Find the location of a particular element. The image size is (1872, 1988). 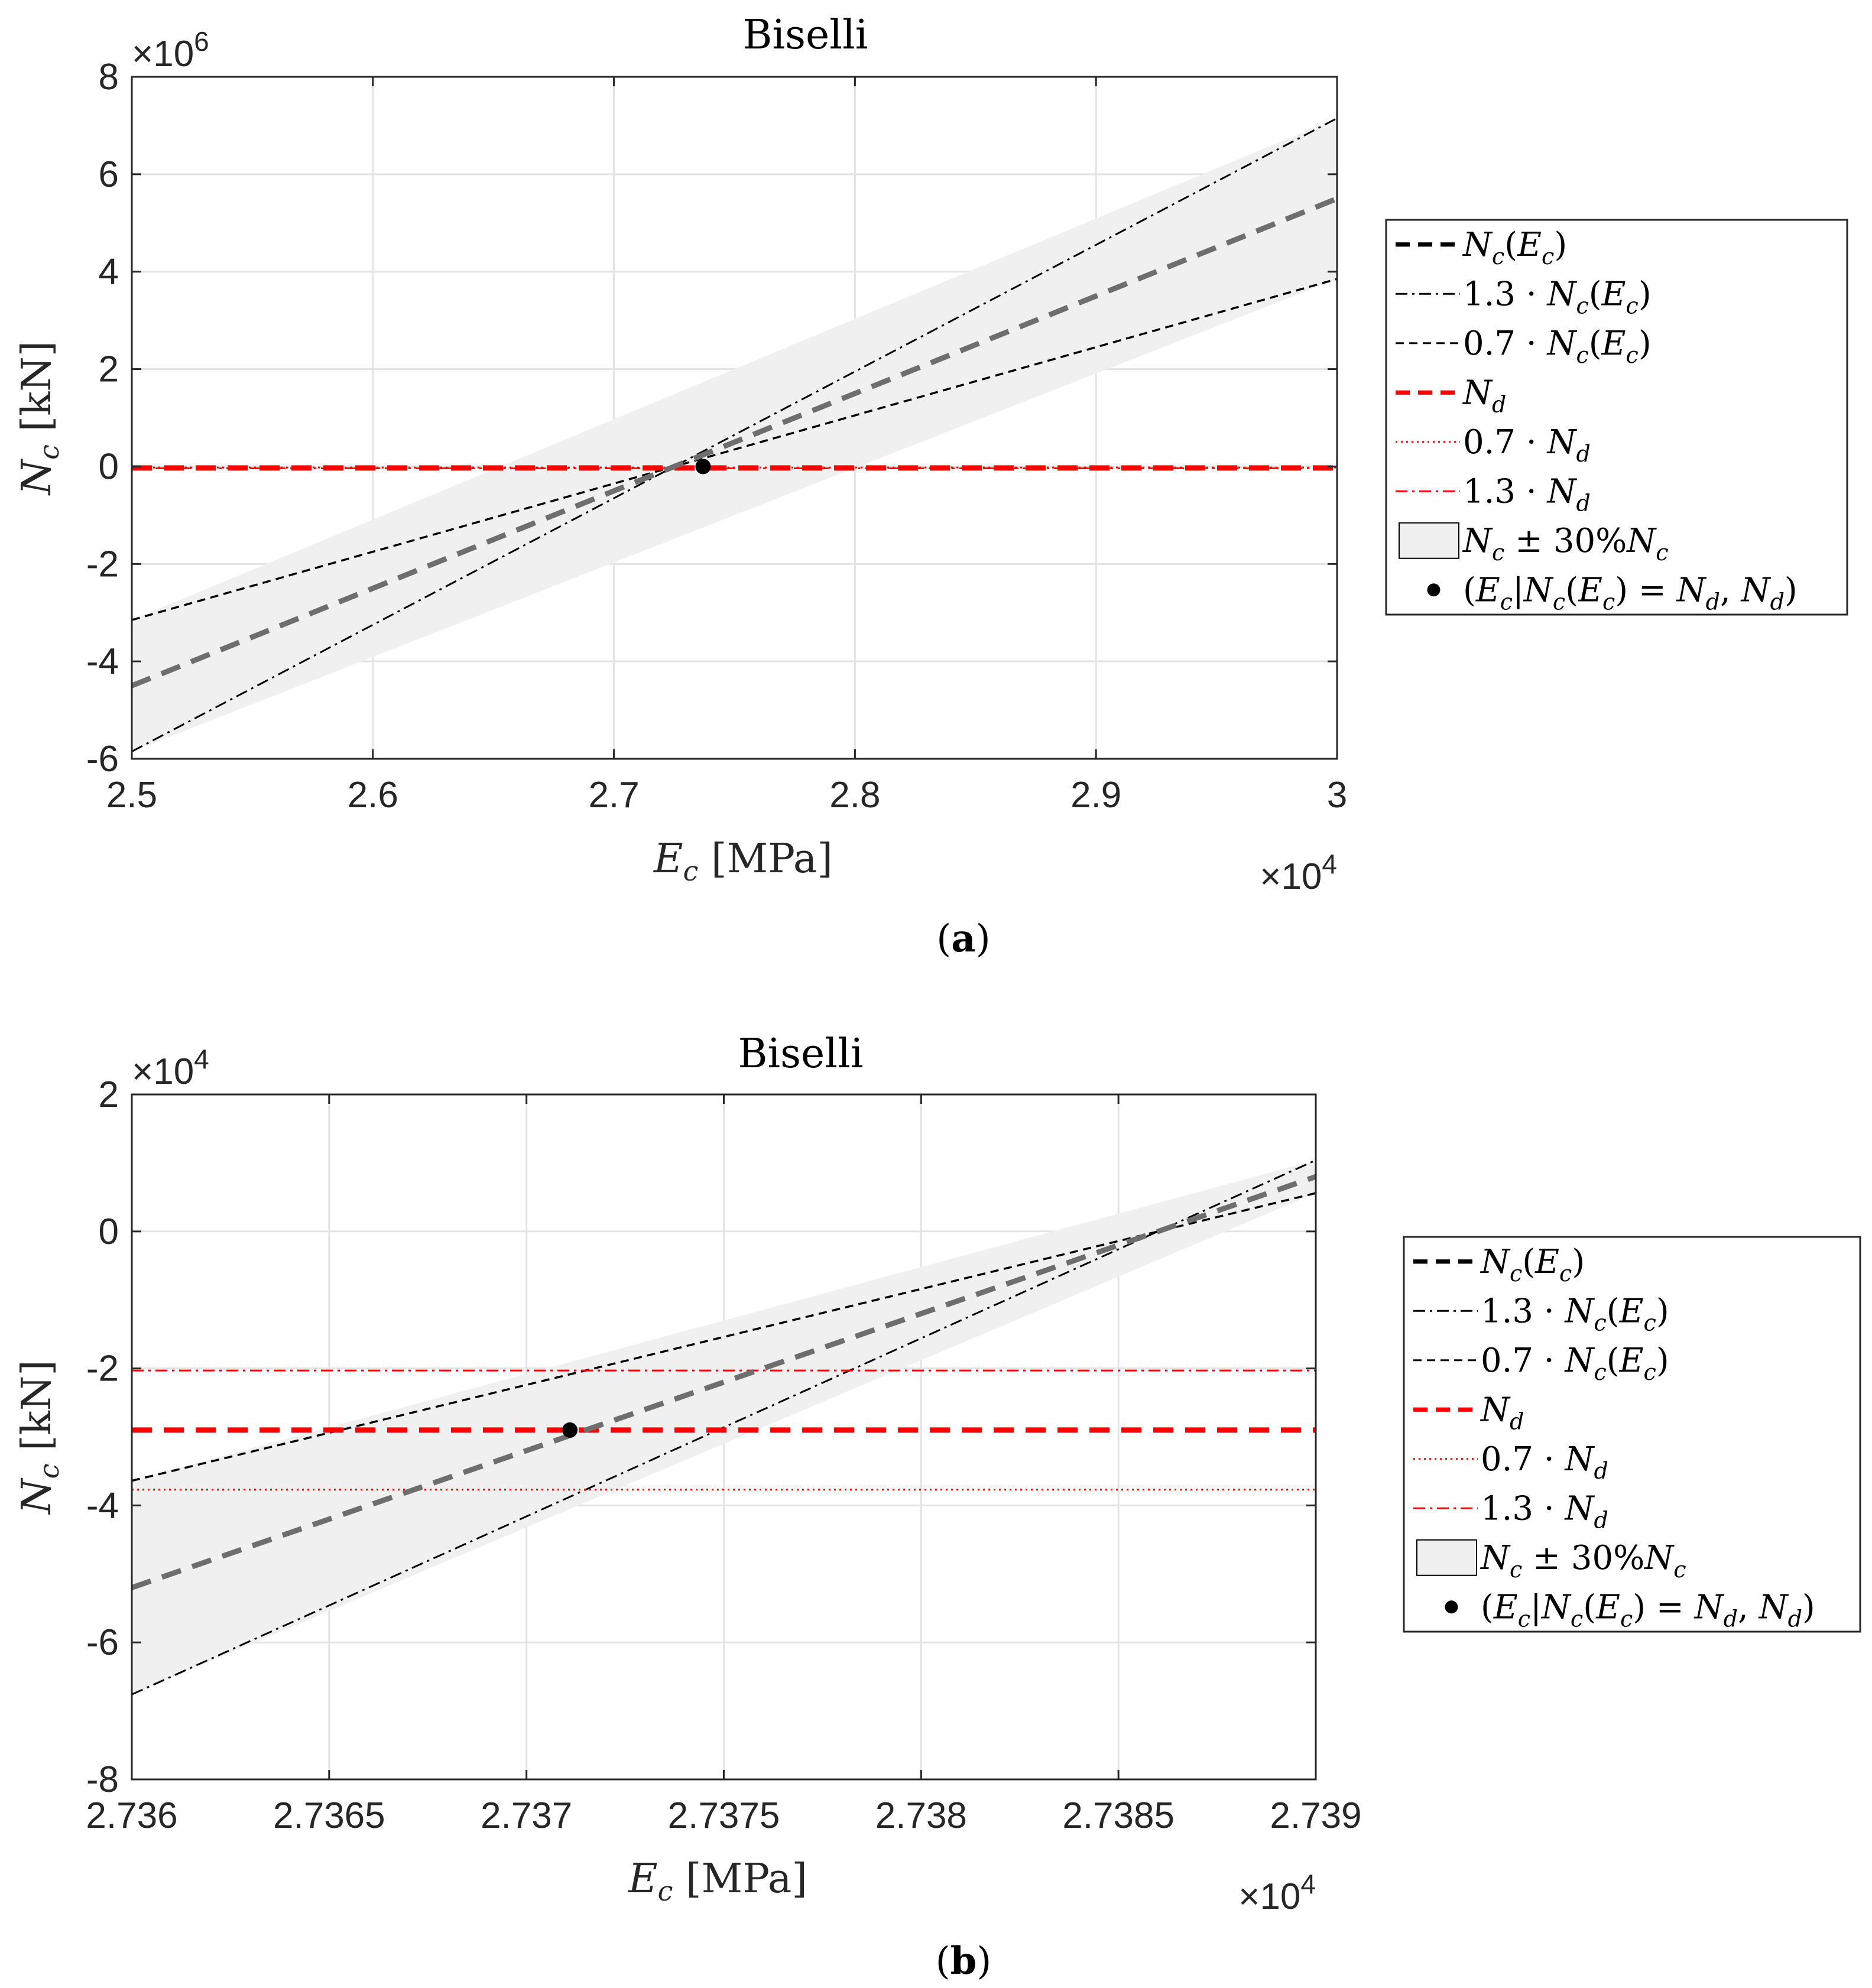

chart-a-x-tick-label: 2.9 is located at coordinates (1095, 795).